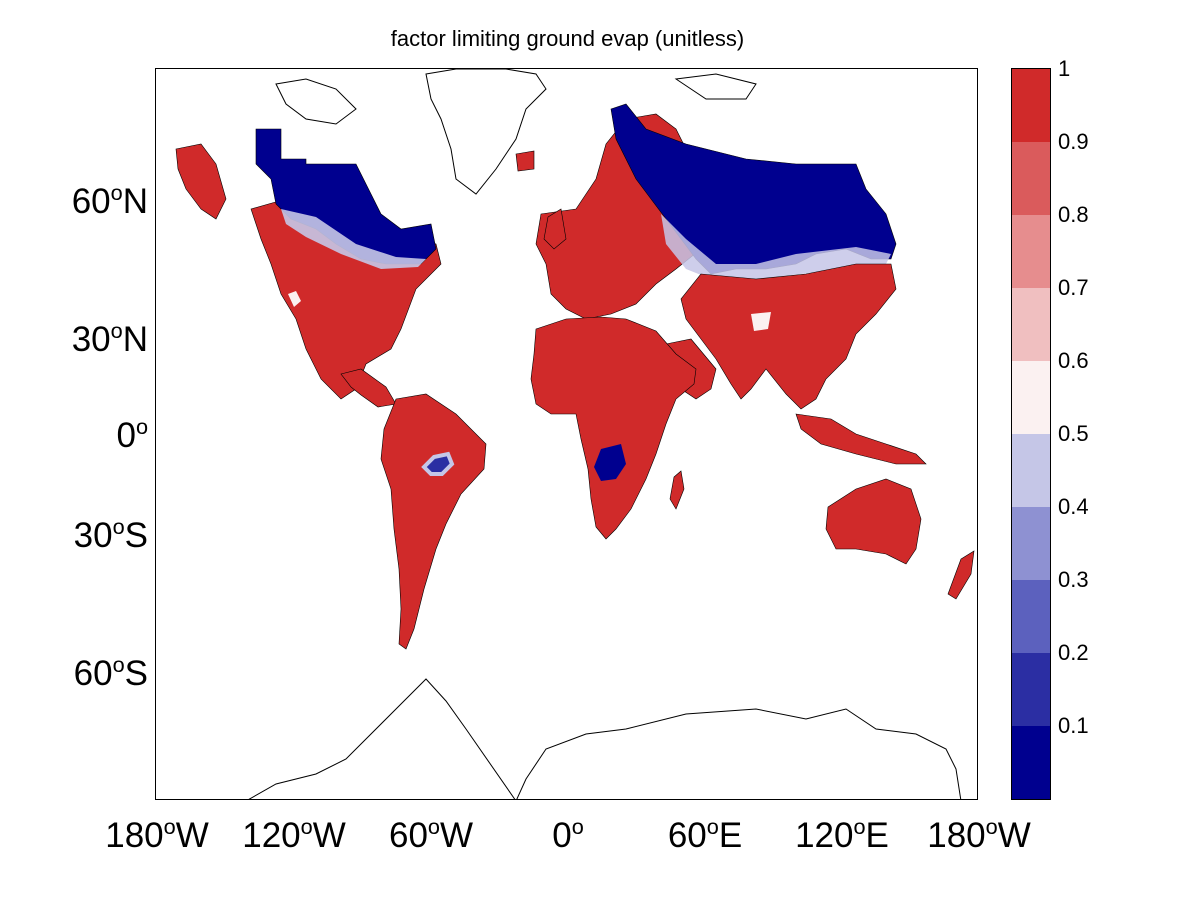 The width and height of the screenshot is (1200, 900). What do you see at coordinates (431, 834) in the screenshot?
I see `longitude-label-60w: 60oW` at bounding box center [431, 834].